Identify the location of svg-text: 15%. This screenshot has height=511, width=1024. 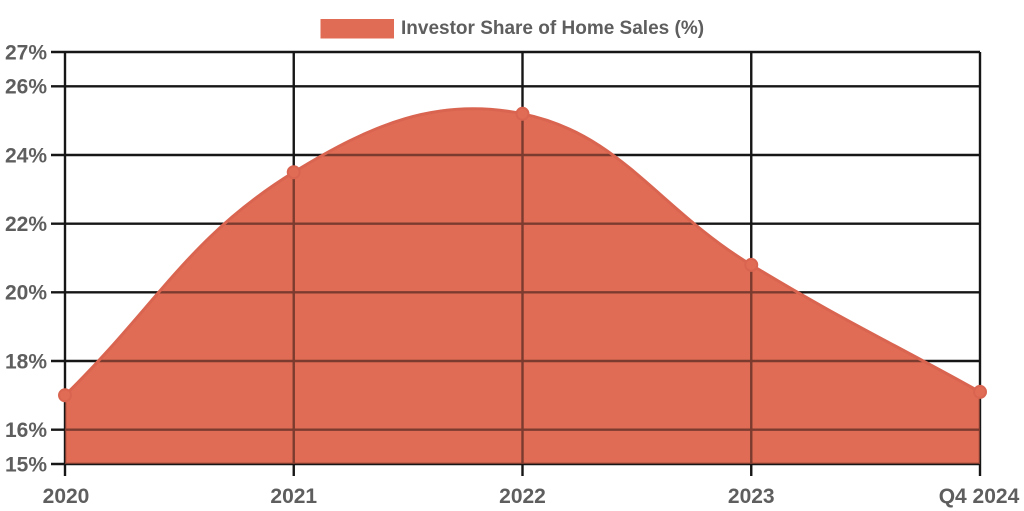
(26, 464).